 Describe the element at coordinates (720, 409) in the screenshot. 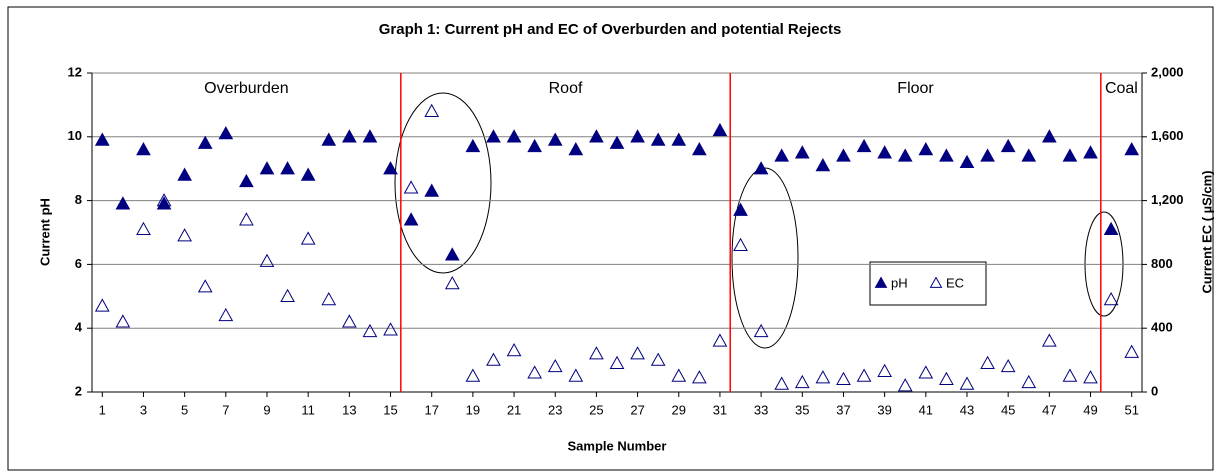

I see `x-tick-label: 31` at that location.